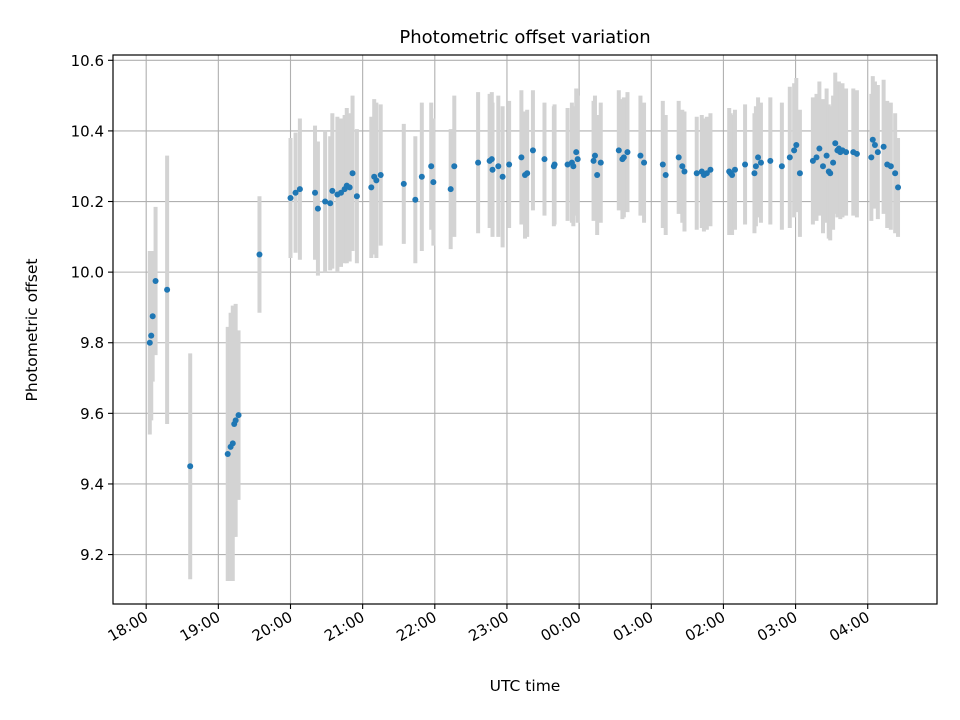 The image size is (960, 720). Describe the element at coordinates (92, 308) in the screenshot. I see `y-axis-ticks: 9.2 9.4 9.6 9.8 10.0 10.2 10.4 10.6` at that location.